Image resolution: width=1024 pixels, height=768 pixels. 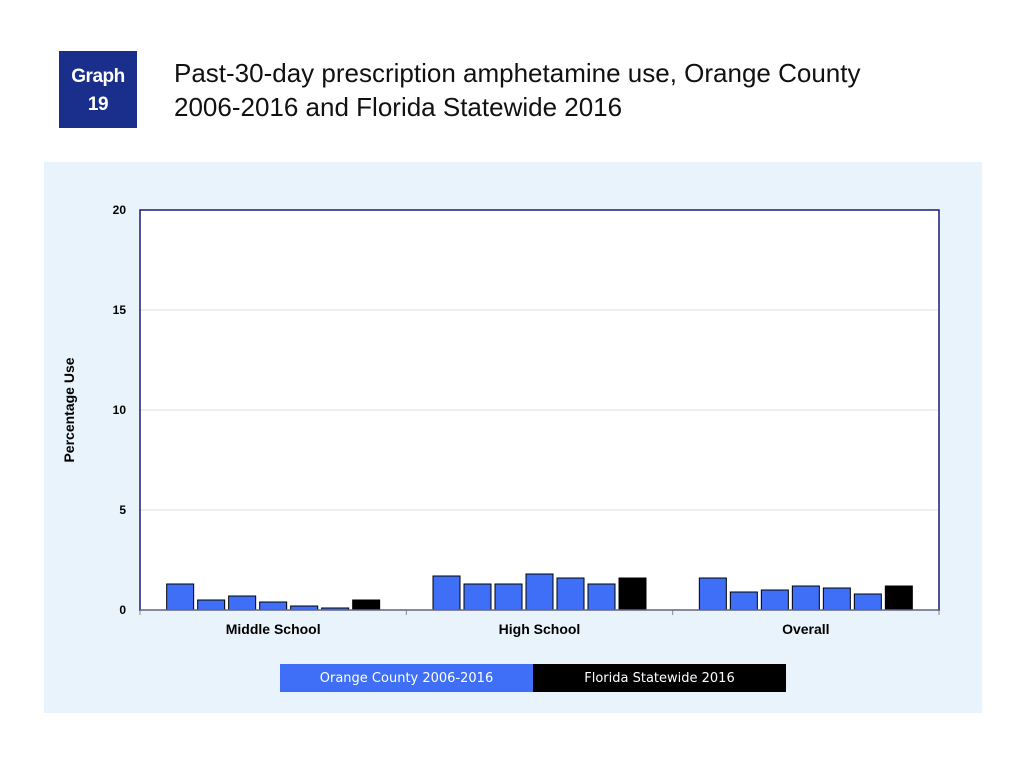 What do you see at coordinates (120, 210) in the screenshot?
I see `y-tick-label: 20` at bounding box center [120, 210].